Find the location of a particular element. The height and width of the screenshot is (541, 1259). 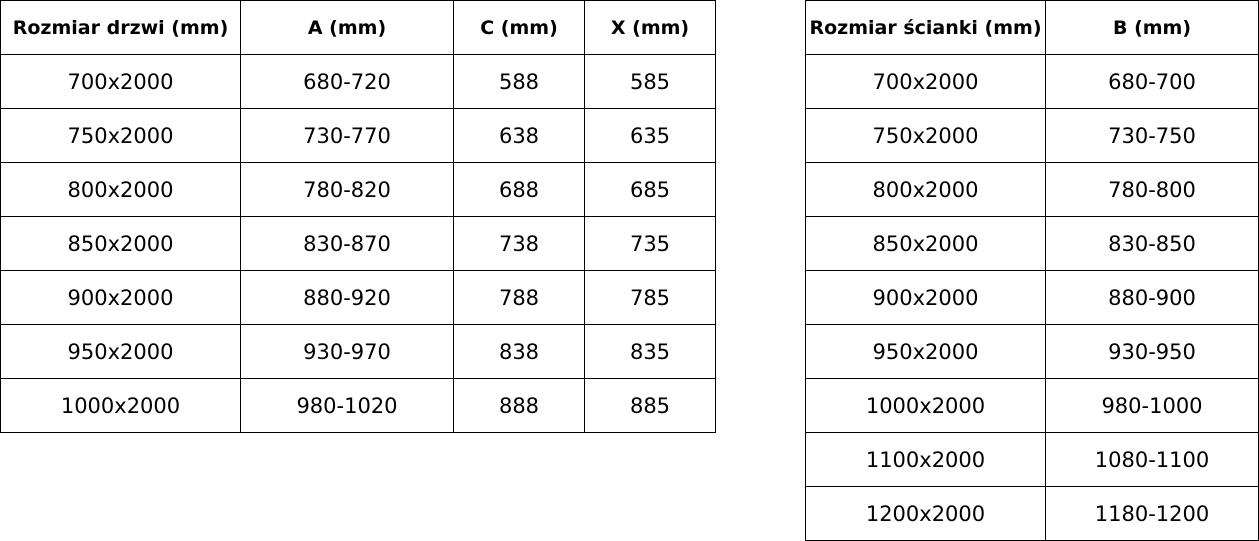

table-row: 950x2000 930-970 838 835 is located at coordinates (358, 351).